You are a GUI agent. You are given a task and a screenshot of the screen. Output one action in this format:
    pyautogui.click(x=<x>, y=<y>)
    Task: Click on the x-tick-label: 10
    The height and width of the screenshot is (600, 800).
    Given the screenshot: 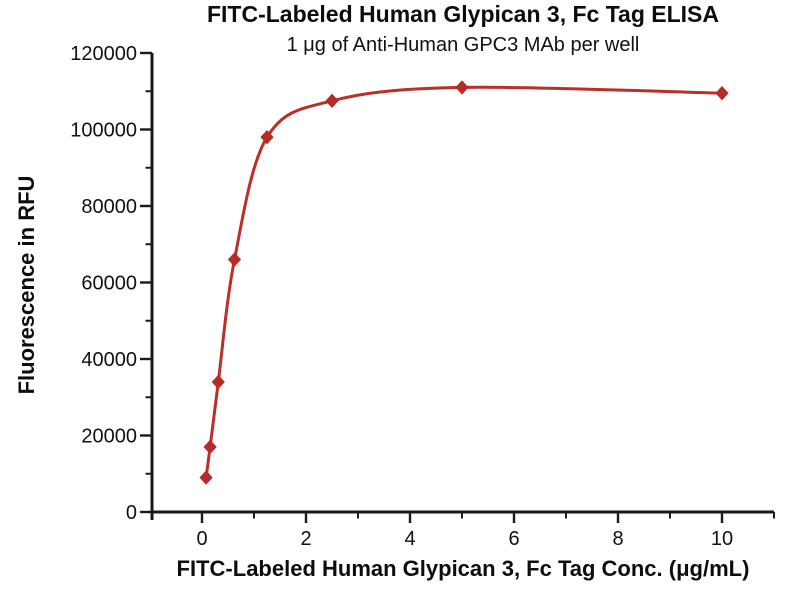 What is the action you would take?
    pyautogui.click(x=722, y=539)
    